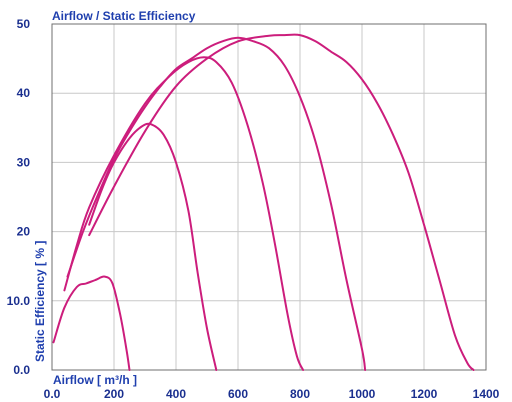 This screenshot has width=512, height=402. Describe the element at coordinates (24, 24) in the screenshot. I see `y-tick-label: 50` at that location.